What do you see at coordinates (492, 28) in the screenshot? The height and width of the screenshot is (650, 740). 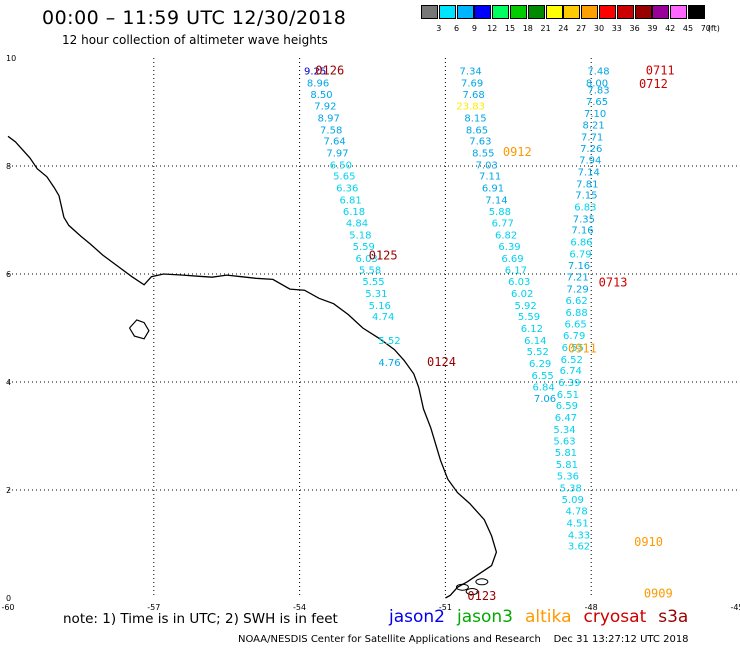 I see `colorbar-label: 12` at bounding box center [492, 28].